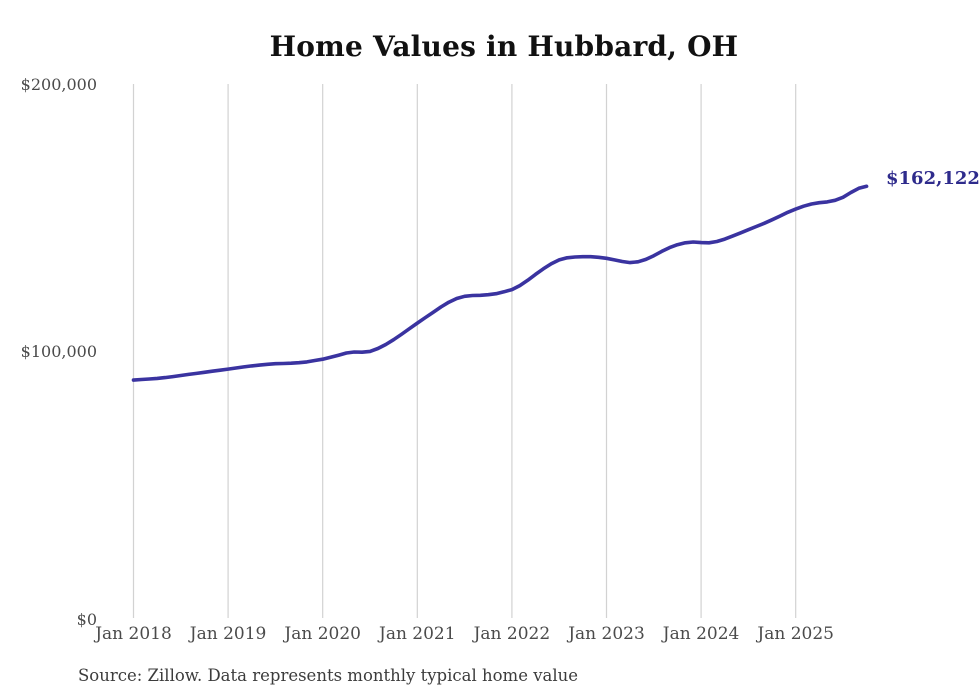 Image resolution: width=980 pixels, height=699 pixels. I want to click on y-tick-label-0: $0, so click(86, 619).